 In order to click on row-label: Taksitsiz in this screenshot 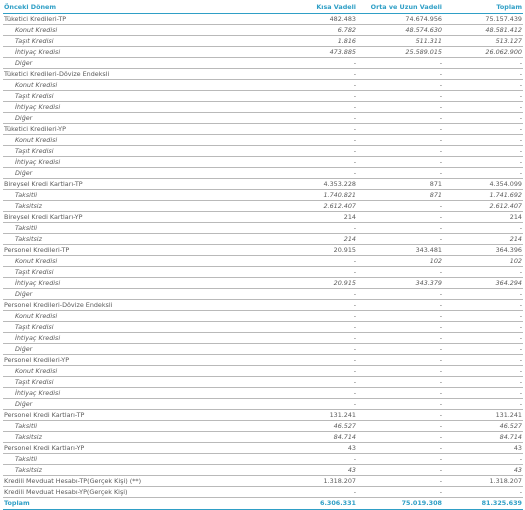, I will do `click(134, 206)`.